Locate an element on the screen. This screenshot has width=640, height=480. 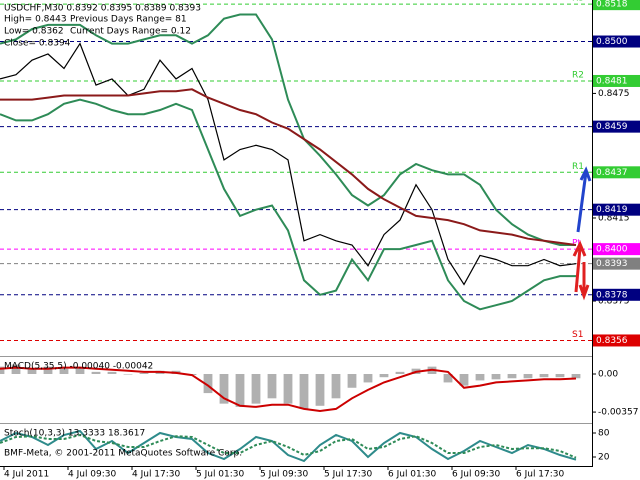
x-tick-label: 5 Jul 17:30 is located at coordinates (348, 475).